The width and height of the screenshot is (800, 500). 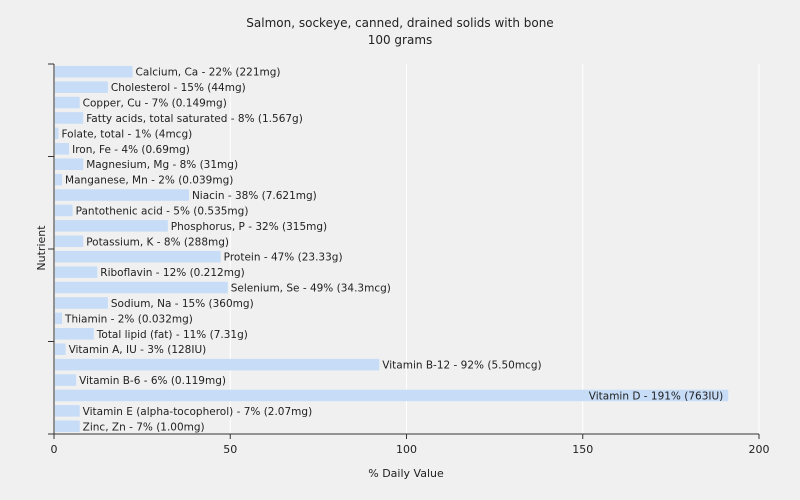 I want to click on bar-label: Iron, Fe - 4% (0.69mg), so click(x=131, y=150).